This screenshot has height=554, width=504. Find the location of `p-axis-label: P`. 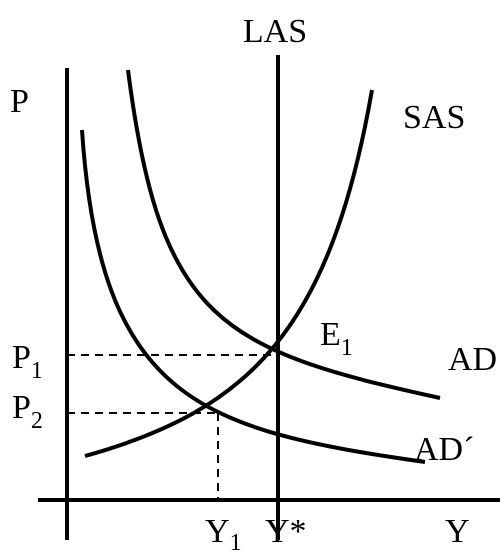

p-axis-label: P is located at coordinates (19, 101).